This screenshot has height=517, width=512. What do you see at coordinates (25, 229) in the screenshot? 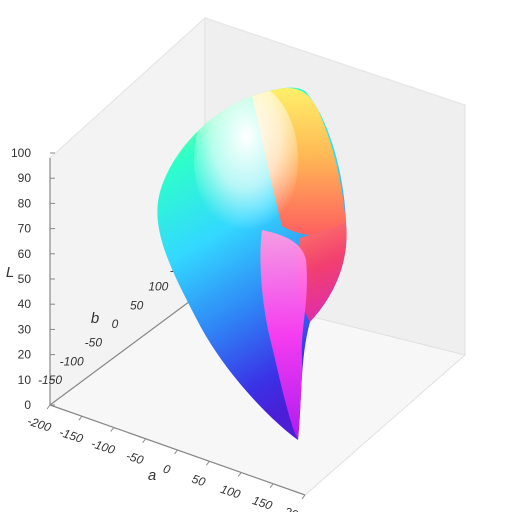
I see `L-tick-label: 70` at bounding box center [25, 229].